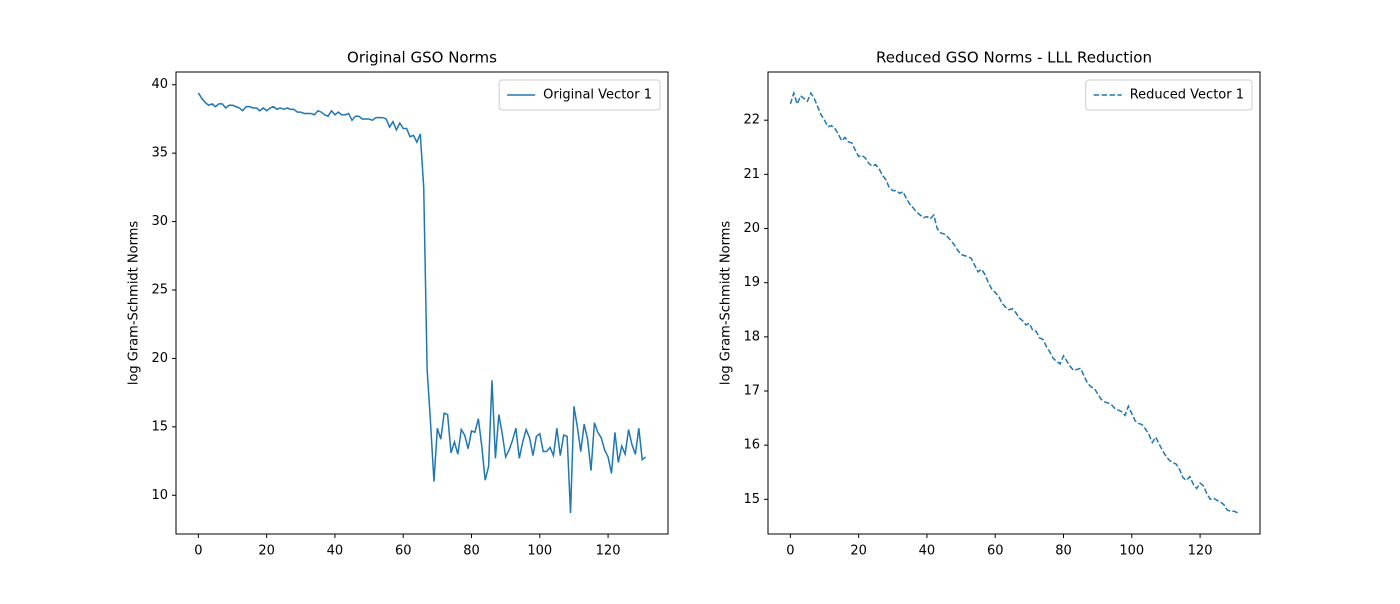 Image resolution: width=1400 pixels, height=604 pixels. What do you see at coordinates (751, 445) in the screenshot?
I see `y-tick-label: 16` at bounding box center [751, 445].